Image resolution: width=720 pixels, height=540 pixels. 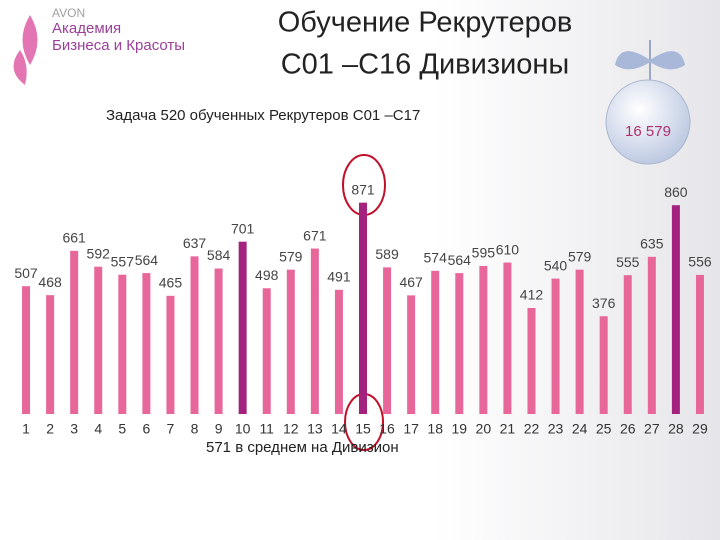 I want to click on value-label: 661, so click(x=74, y=238).